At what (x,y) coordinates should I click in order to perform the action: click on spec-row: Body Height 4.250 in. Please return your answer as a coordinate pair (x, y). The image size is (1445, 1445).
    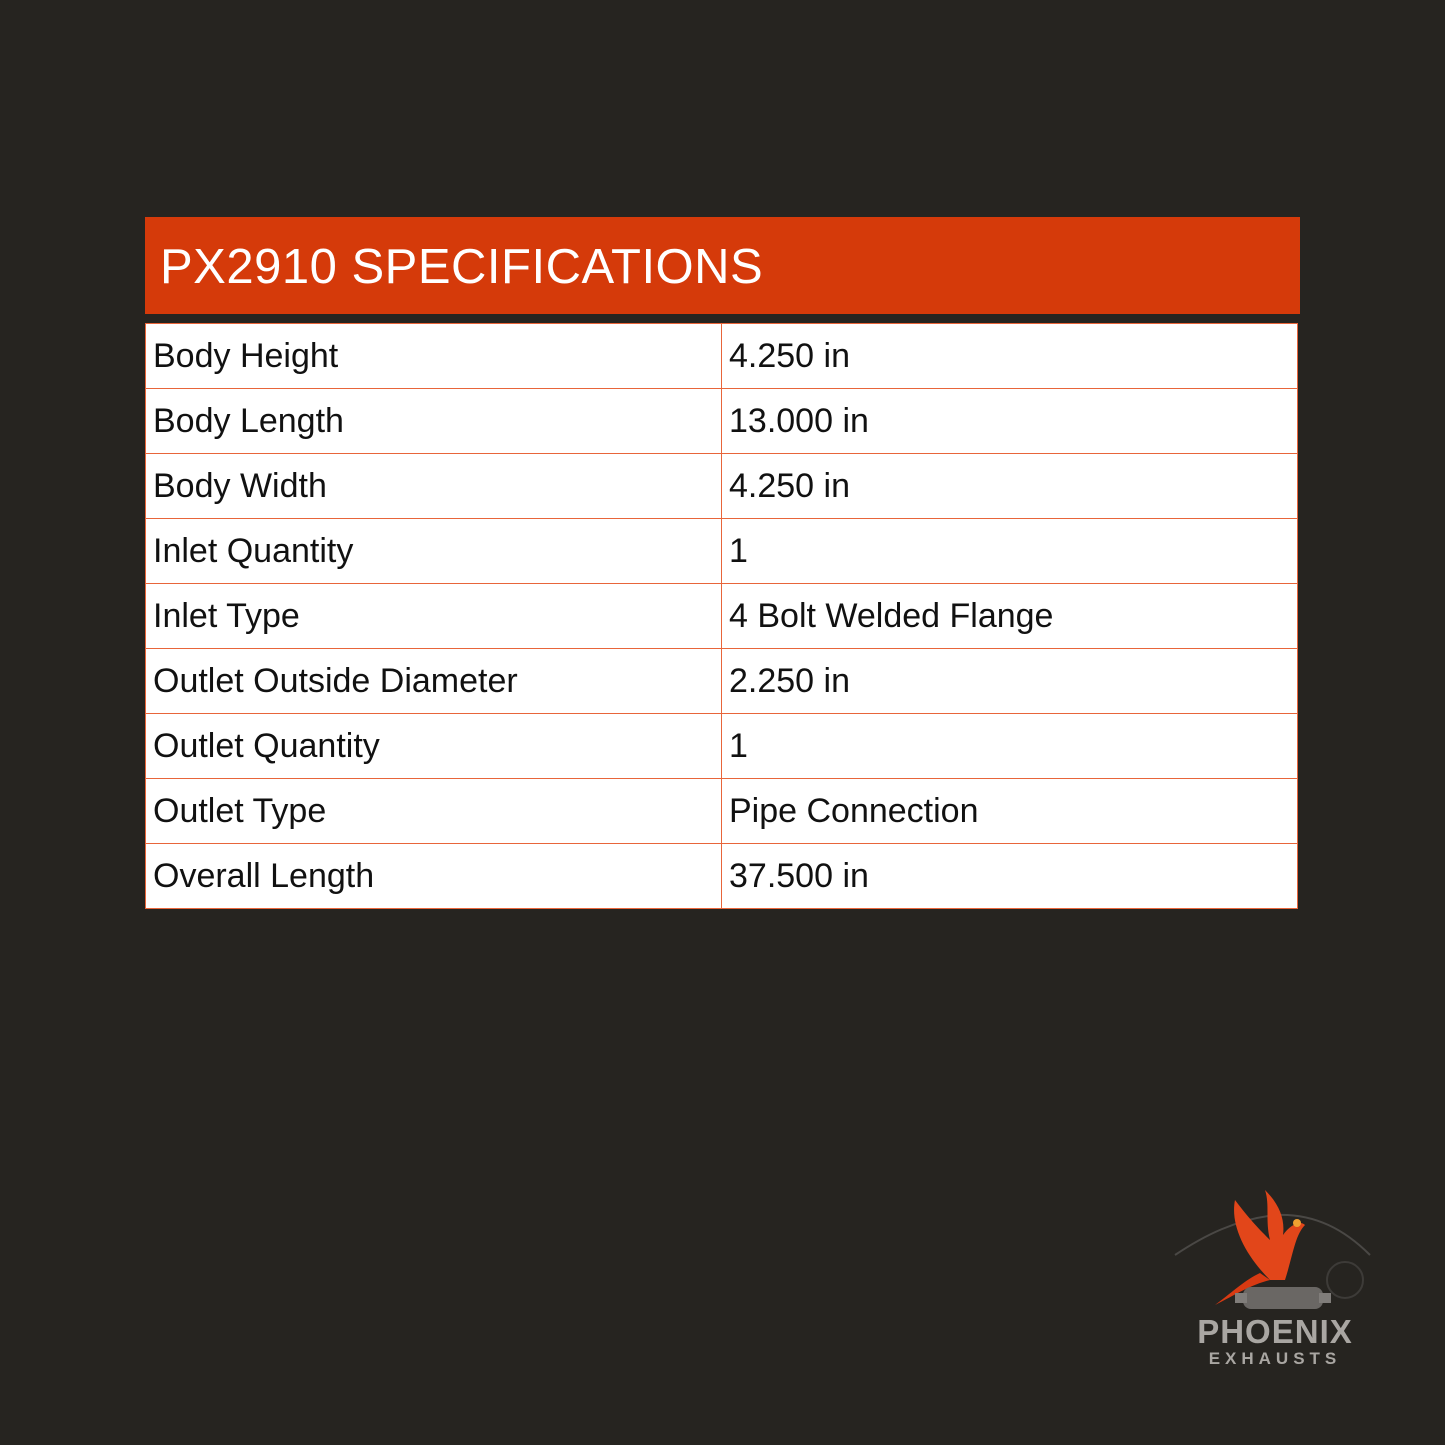
    Looking at the image, I should click on (721, 356).